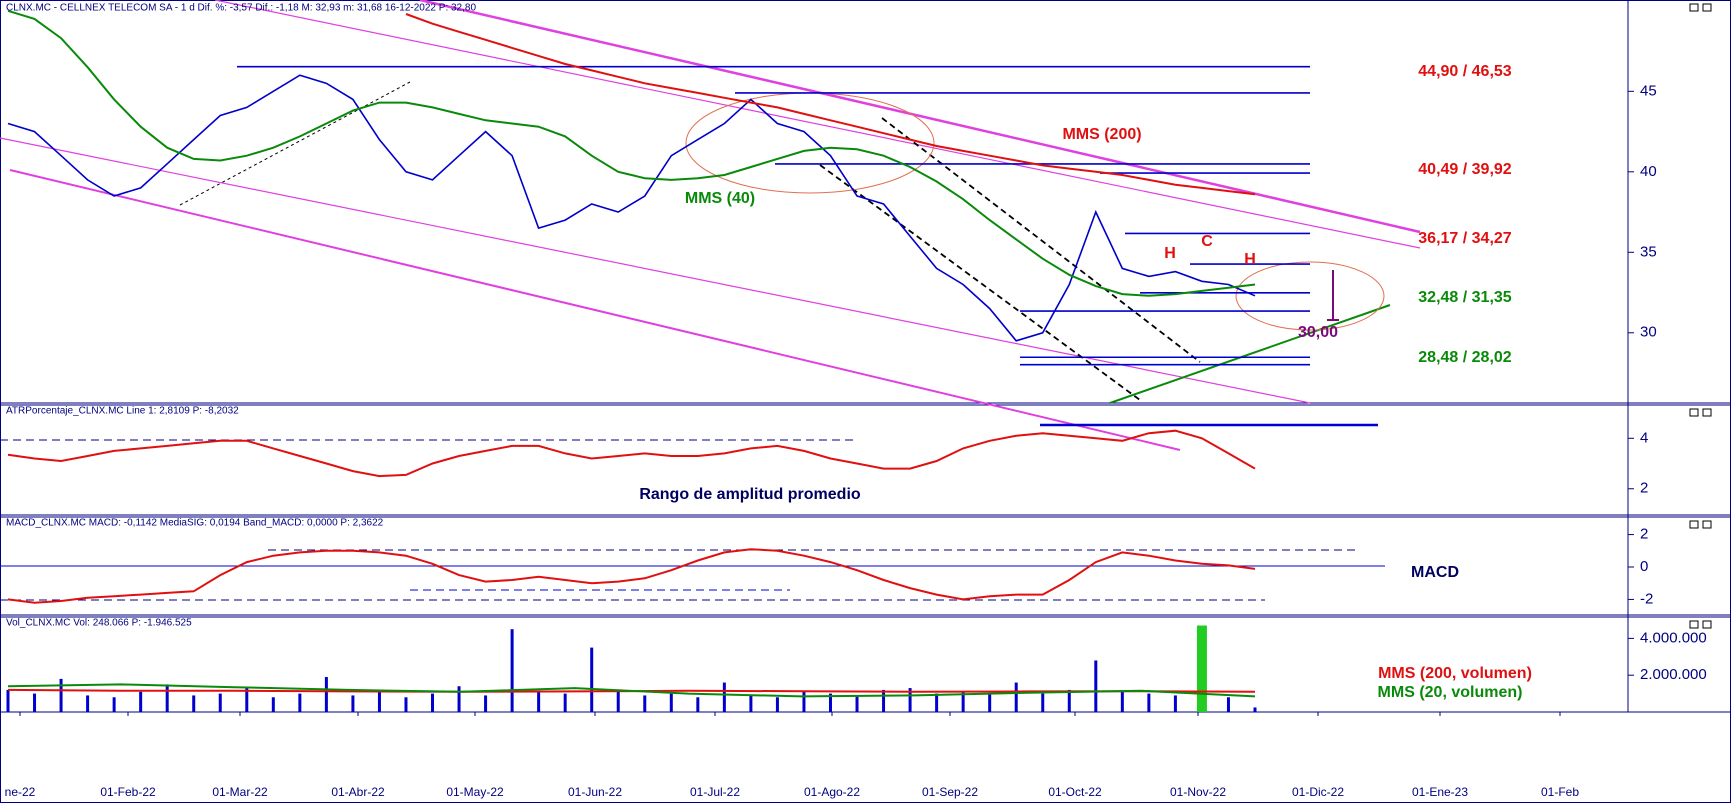 The width and height of the screenshot is (1731, 803). What do you see at coordinates (715, 792) in the screenshot?
I see `x-tick-label: 01-Jul-22` at bounding box center [715, 792].